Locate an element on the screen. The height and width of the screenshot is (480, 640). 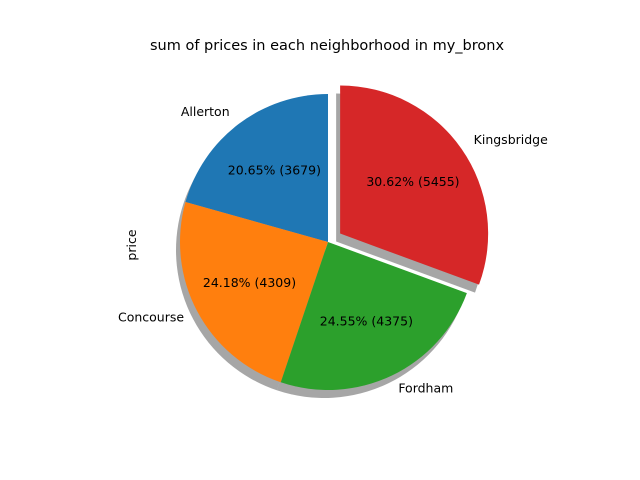
pie-slice-fordham is located at coordinates (373, 316).